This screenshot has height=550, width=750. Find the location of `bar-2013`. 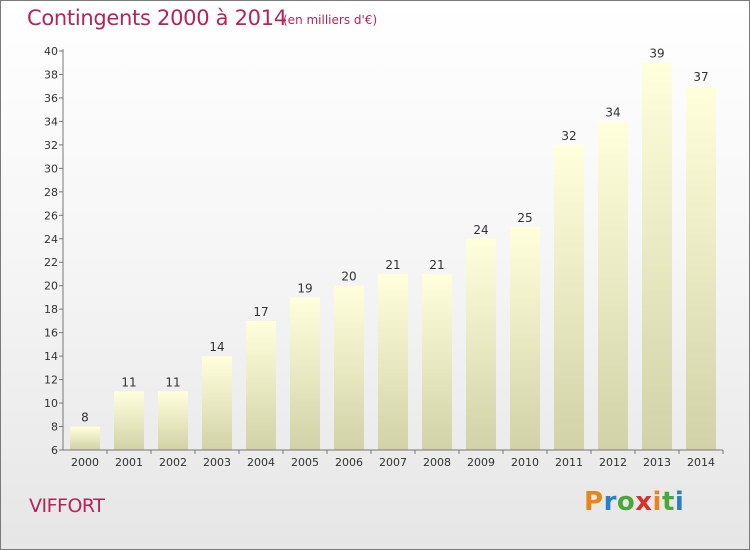

bar-2013 is located at coordinates (657, 256).